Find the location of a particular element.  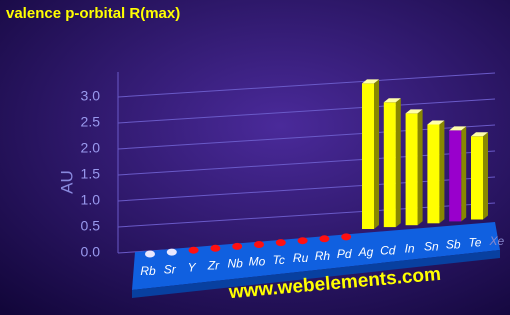

x-tick-label: Rh is located at coordinates (323, 256).